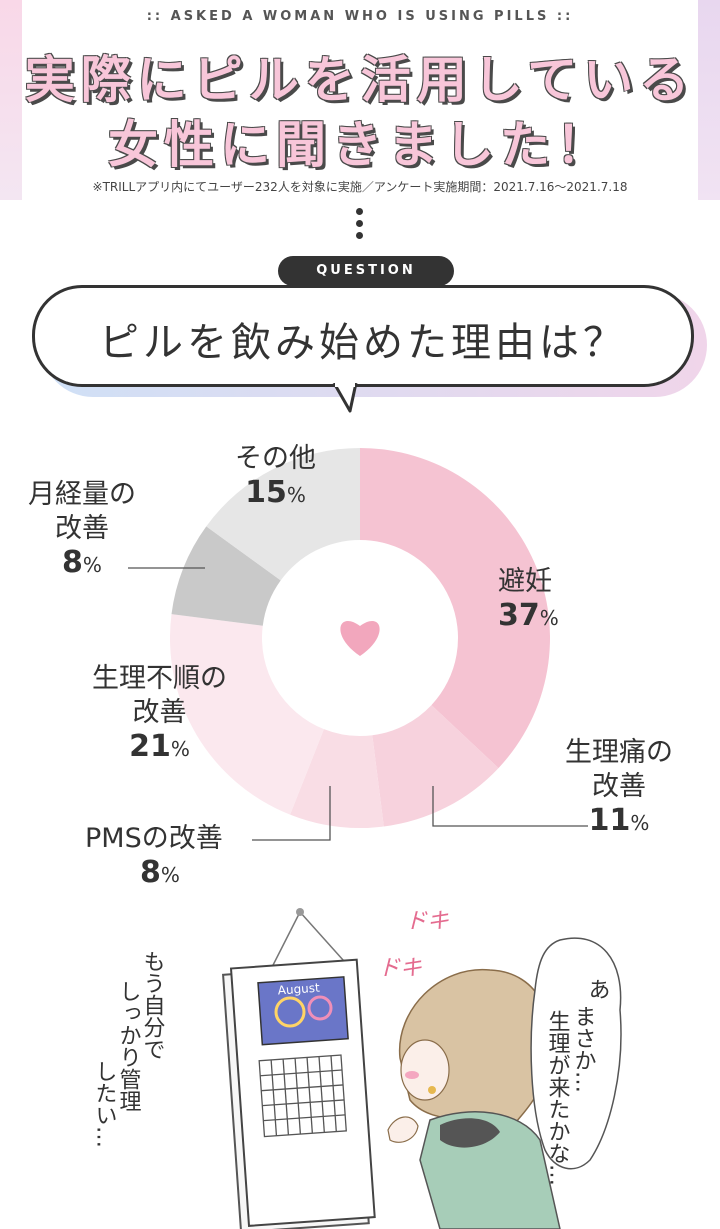 This screenshot has width=720, height=1229. I want to click on divider-dots, so click(360, 226).